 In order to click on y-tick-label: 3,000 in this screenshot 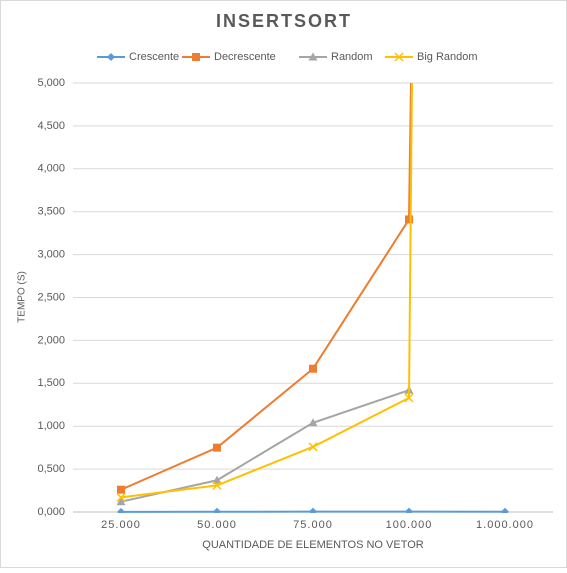, I will do `click(51, 255)`.